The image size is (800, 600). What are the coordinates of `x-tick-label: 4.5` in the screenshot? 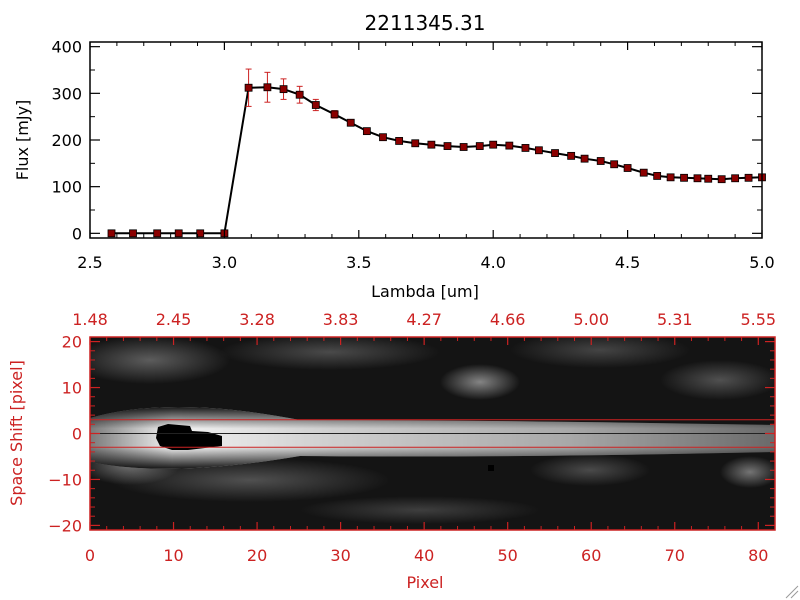 It's located at (627, 262).